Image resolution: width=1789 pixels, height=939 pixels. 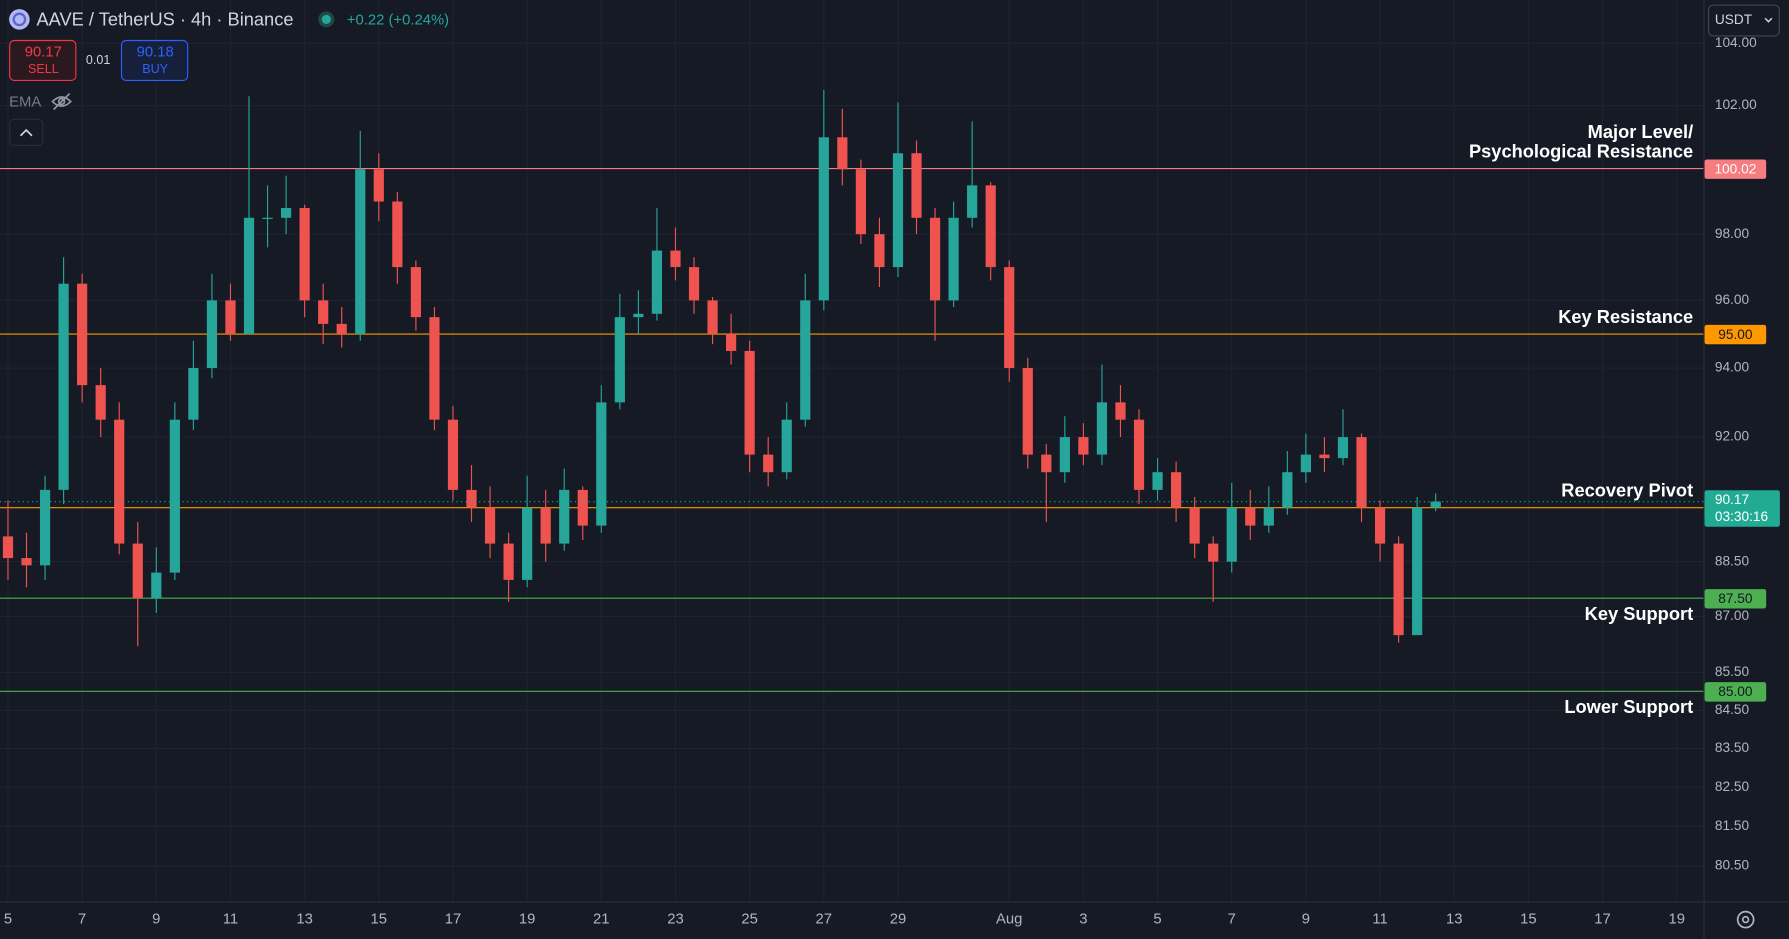 I want to click on level-value: 85.00, so click(x=1735, y=691).